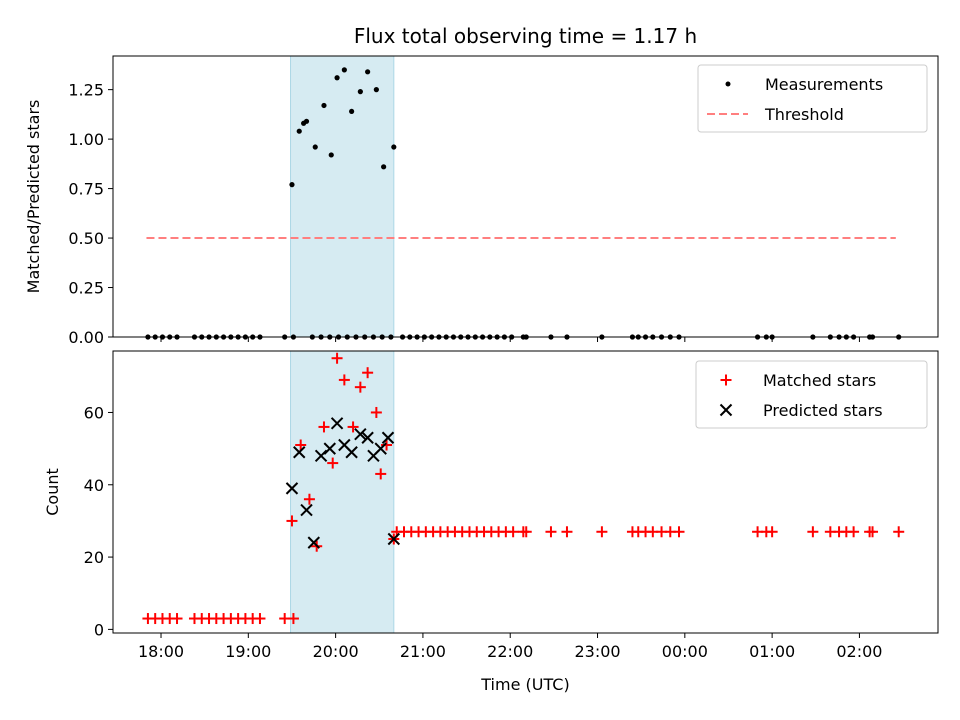  I want to click on legend-predicted-marker, so click(726, 410).